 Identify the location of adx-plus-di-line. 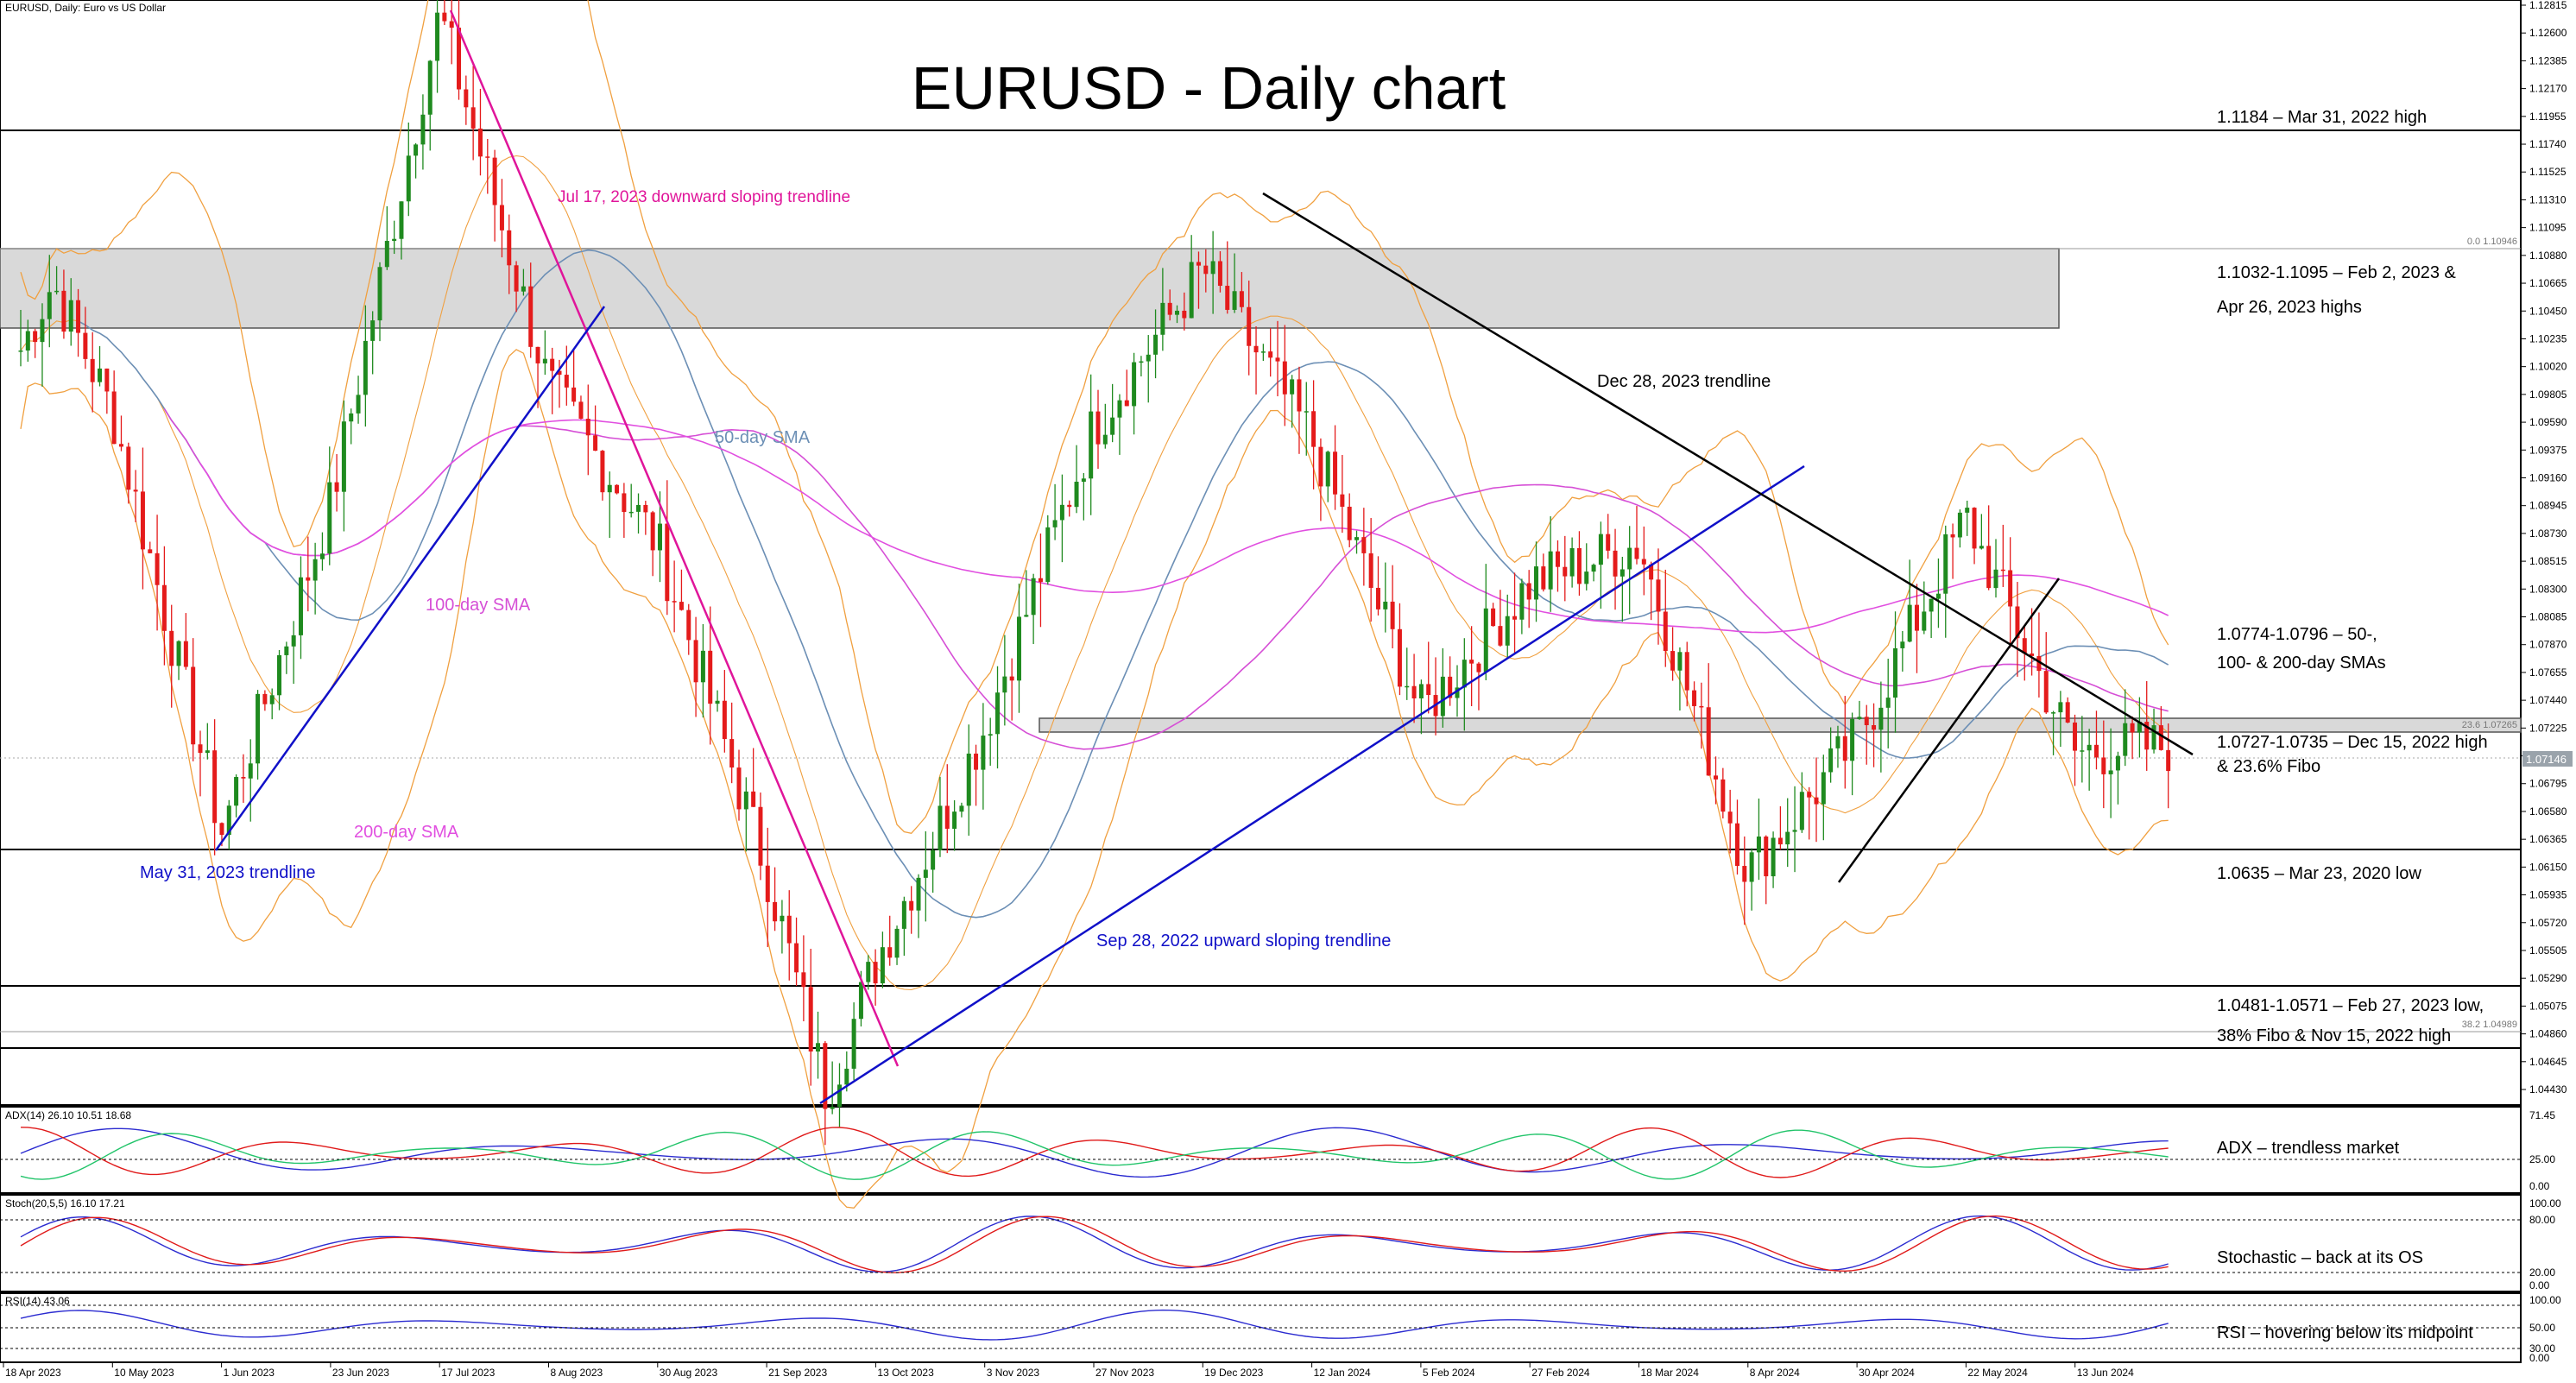
(1094, 1154).